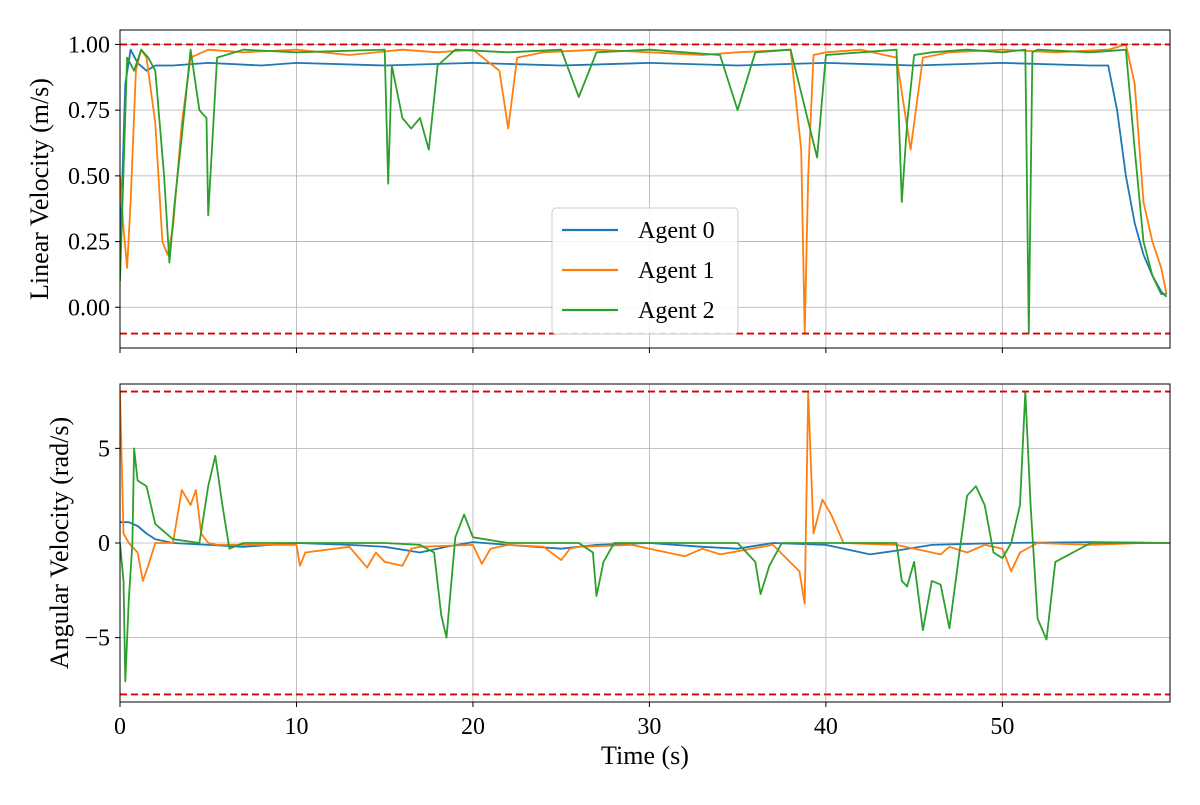  I want to click on y-axis-label: Linear Velocity (m/s), so click(39, 189).